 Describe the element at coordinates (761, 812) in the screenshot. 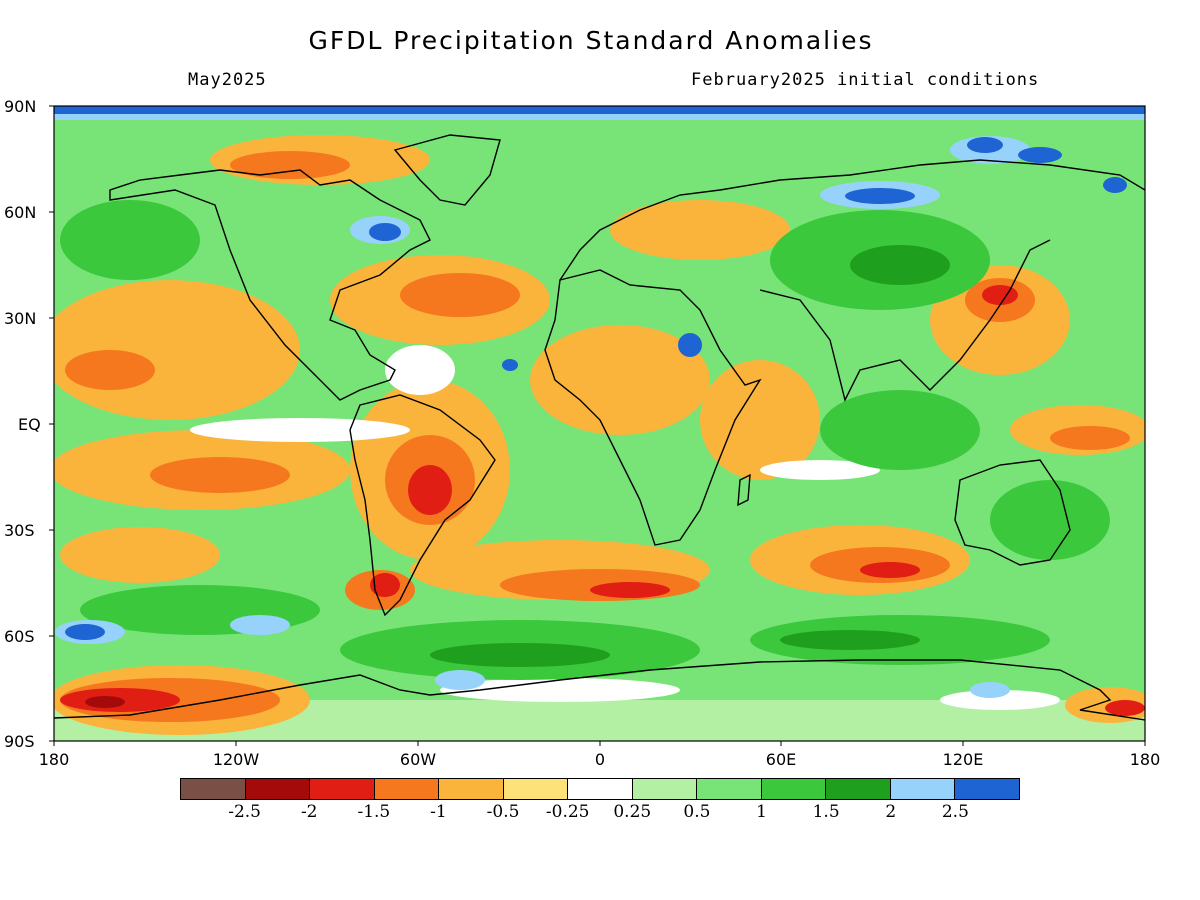

I see `colorbar-label: 1` at that location.